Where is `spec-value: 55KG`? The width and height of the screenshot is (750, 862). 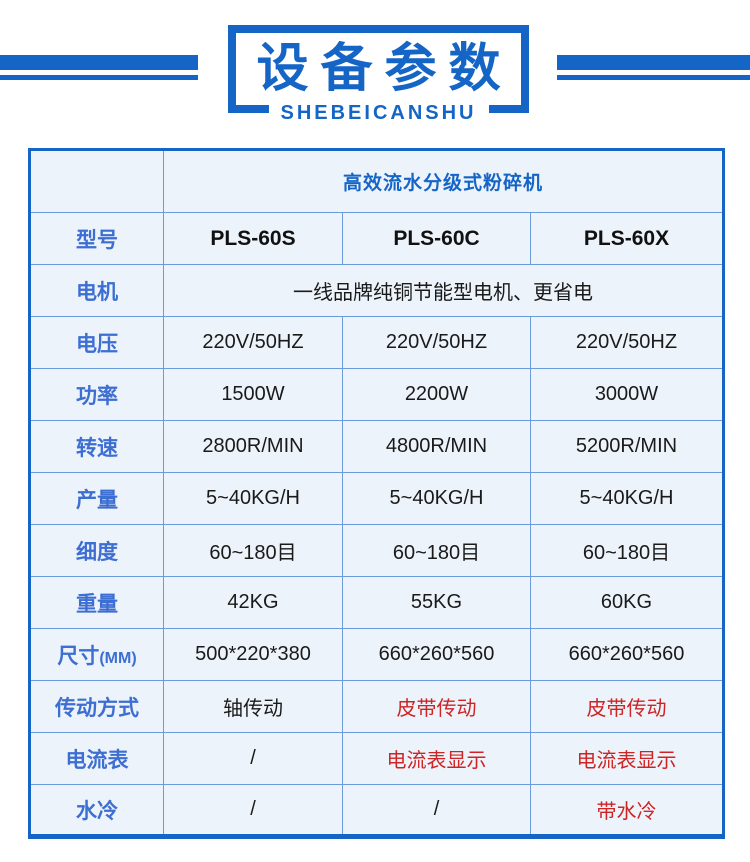
spec-value: 55KG is located at coordinates (436, 602).